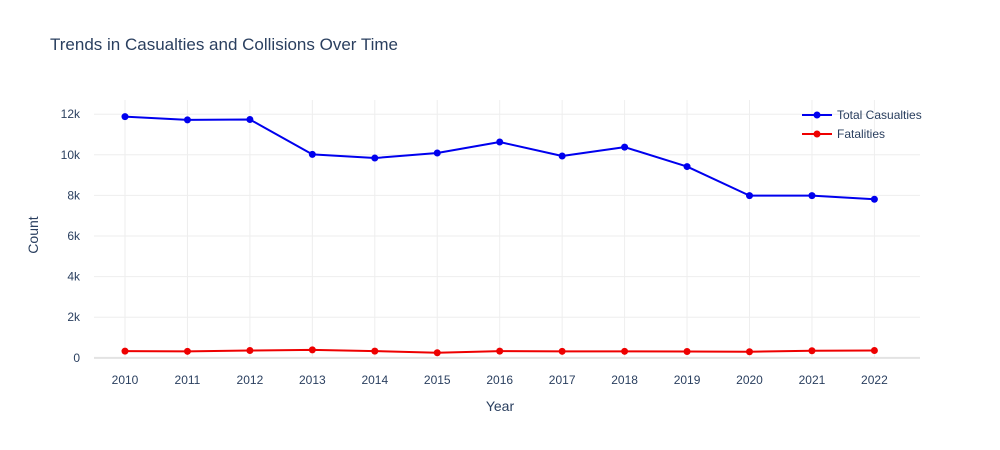  I want to click on legend-label: Fatalities, so click(861, 134).